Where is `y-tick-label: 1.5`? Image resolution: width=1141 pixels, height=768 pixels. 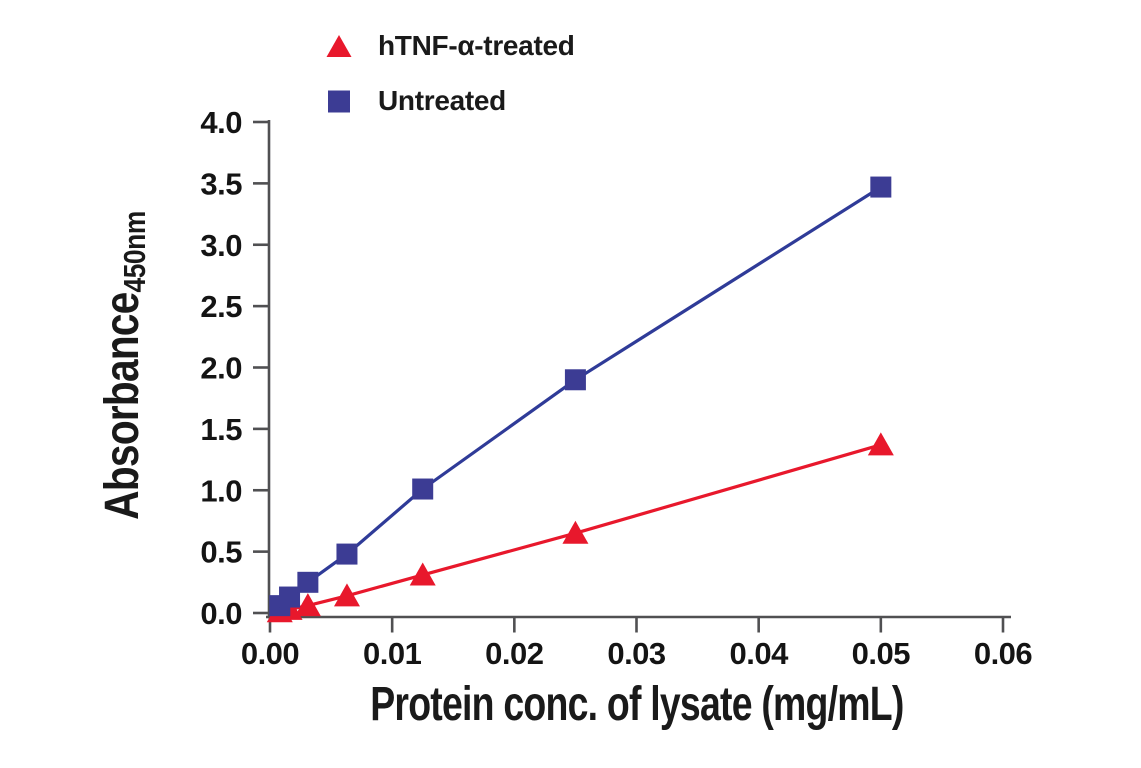
y-tick-label: 1.5 is located at coordinates (221, 429).